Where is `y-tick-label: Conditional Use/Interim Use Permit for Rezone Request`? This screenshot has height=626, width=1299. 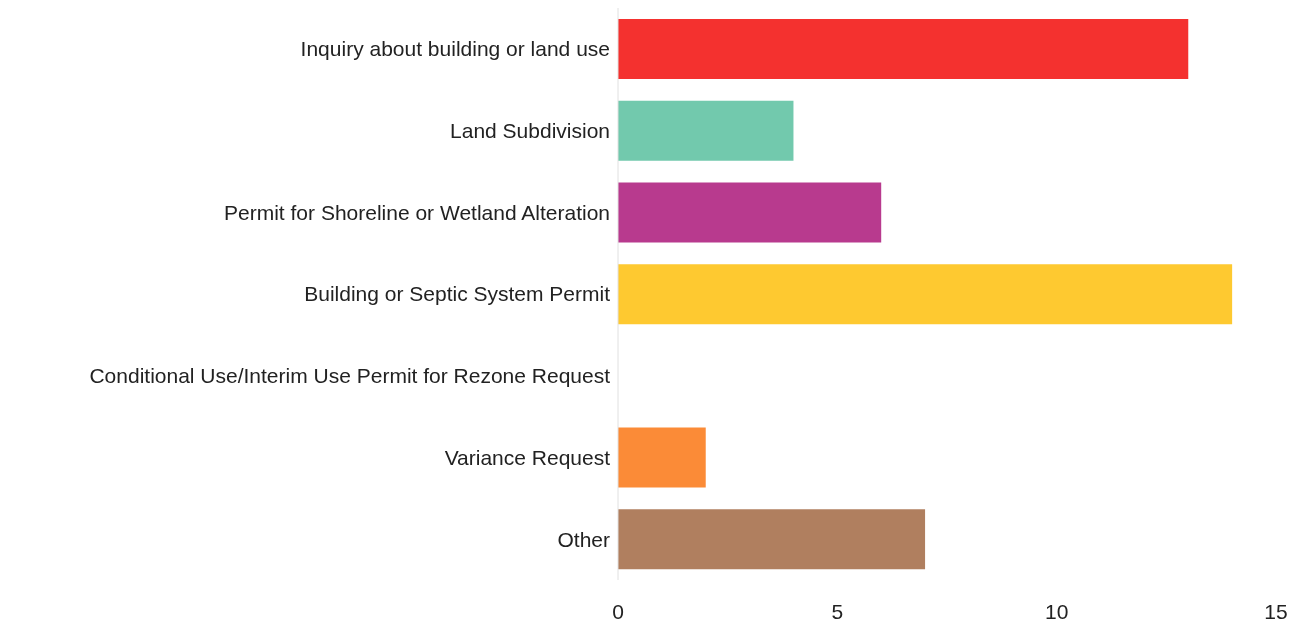 y-tick-label: Conditional Use/Interim Use Permit for Rezone Request is located at coordinates (350, 376).